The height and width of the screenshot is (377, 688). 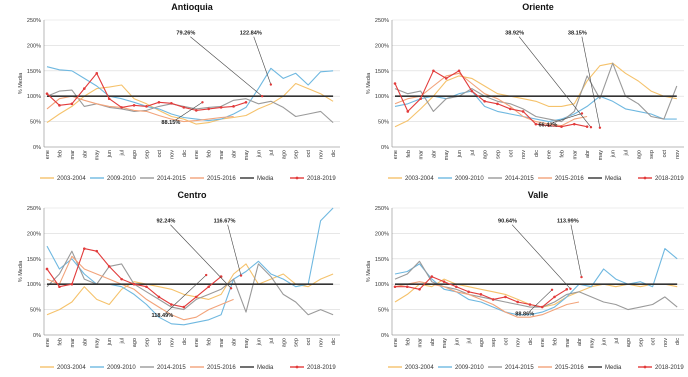 I want to click on legend-label: Media, so click(x=265, y=179).